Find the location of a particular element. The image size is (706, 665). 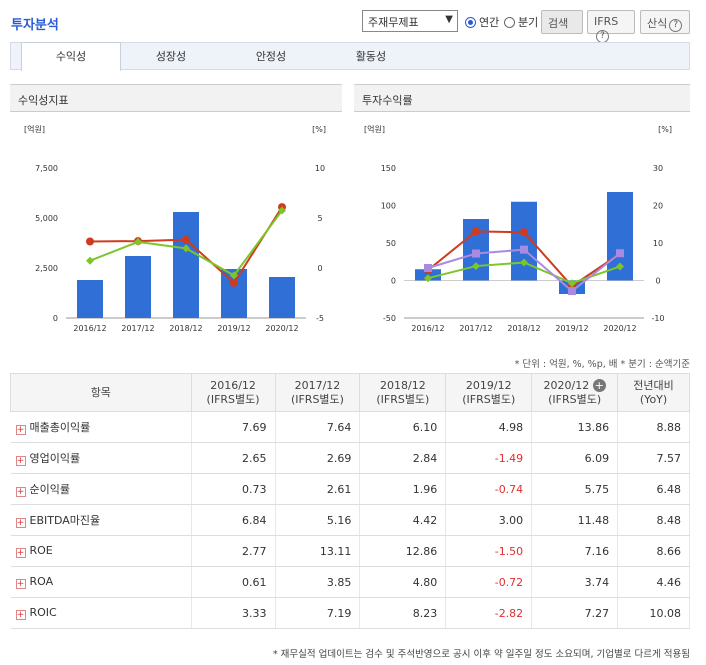

table-cell: 3.85 is located at coordinates (318, 582).